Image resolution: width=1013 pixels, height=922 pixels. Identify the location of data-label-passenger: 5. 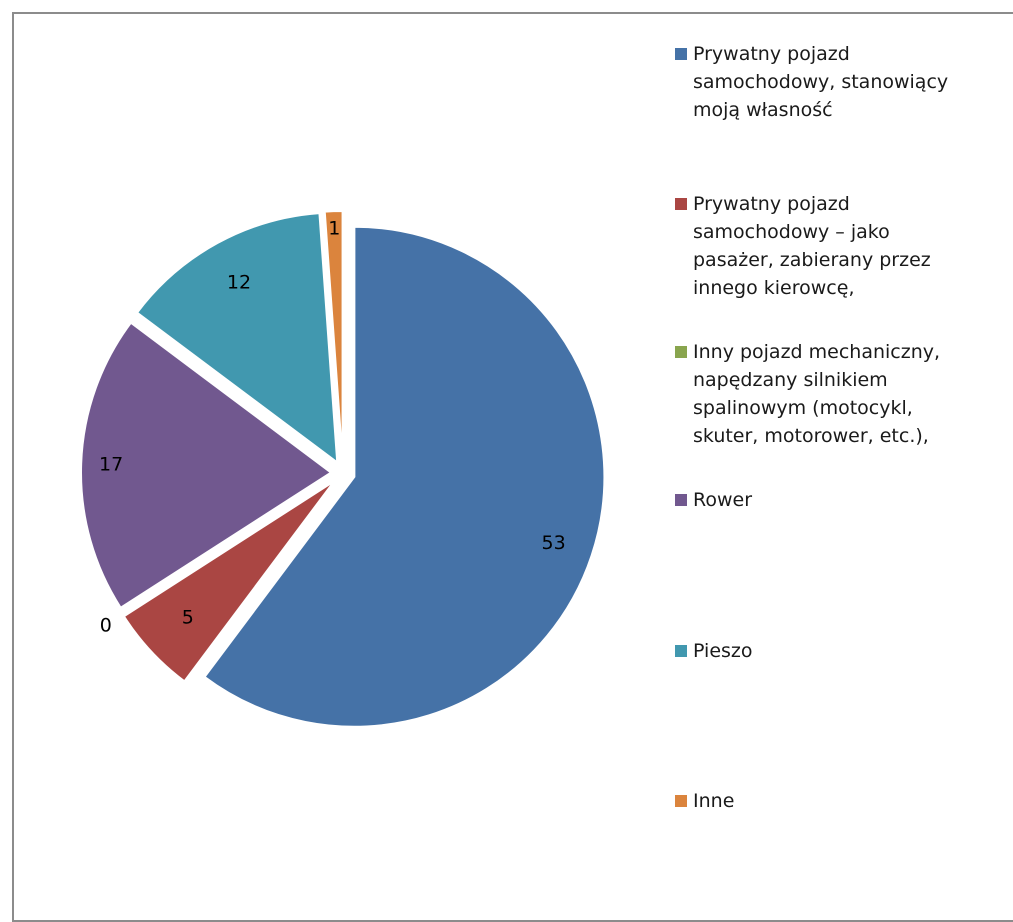
(188, 617).